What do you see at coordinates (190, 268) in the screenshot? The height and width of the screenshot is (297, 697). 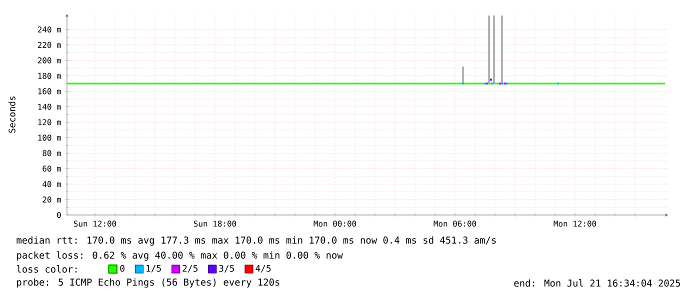 I see `legend-label: 2/5` at bounding box center [190, 268].